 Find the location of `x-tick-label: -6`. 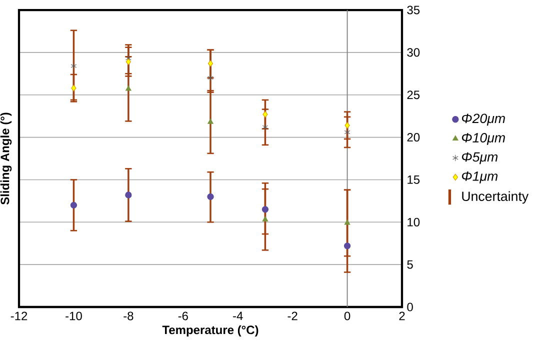

x-tick-label: -6 is located at coordinates (183, 316).